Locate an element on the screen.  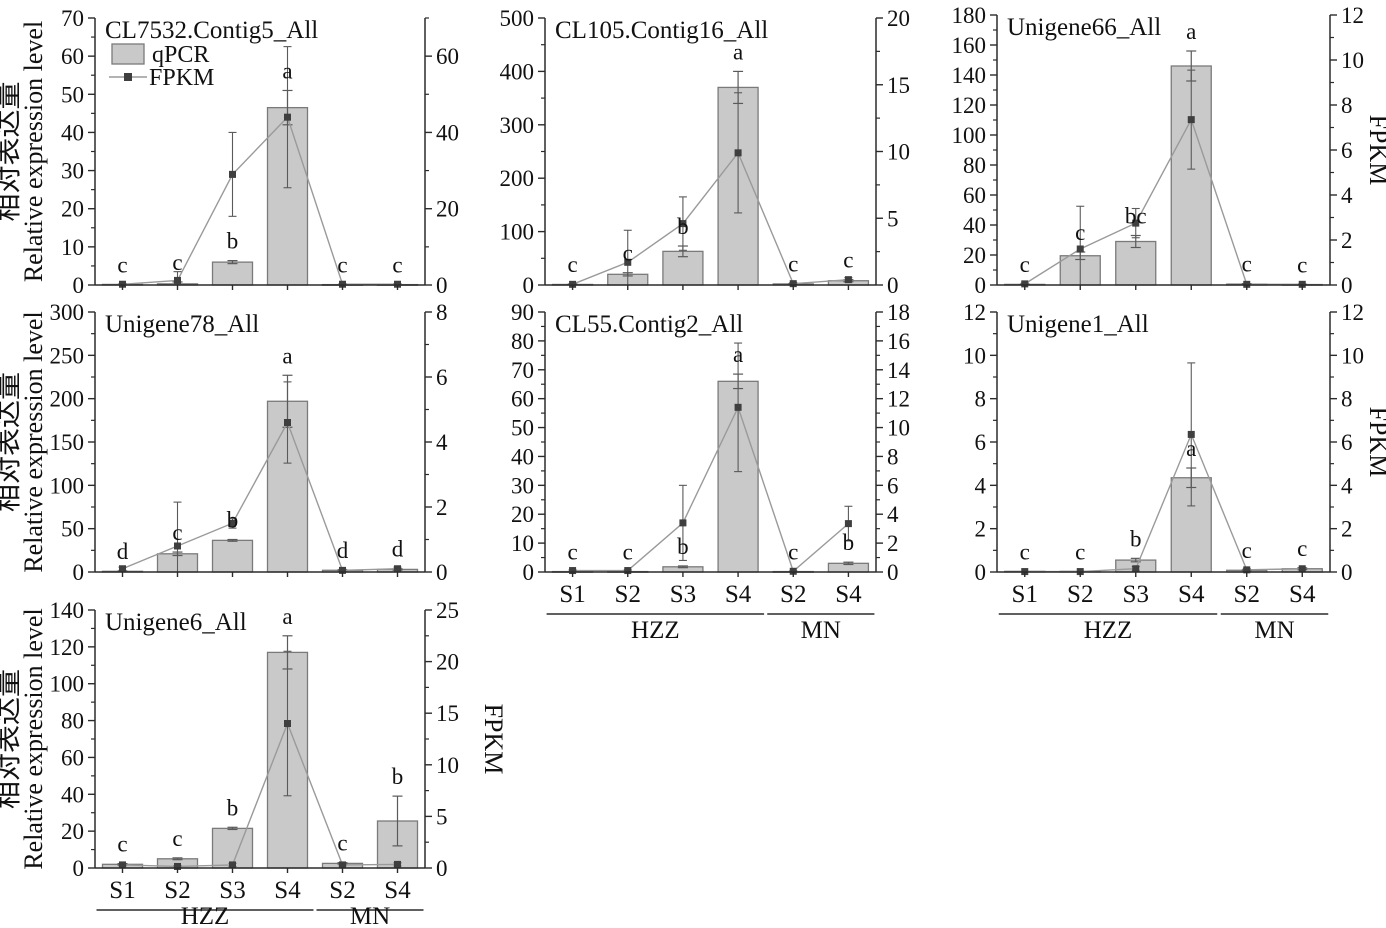
left-tick-label: 150 is located at coordinates (67, 442).